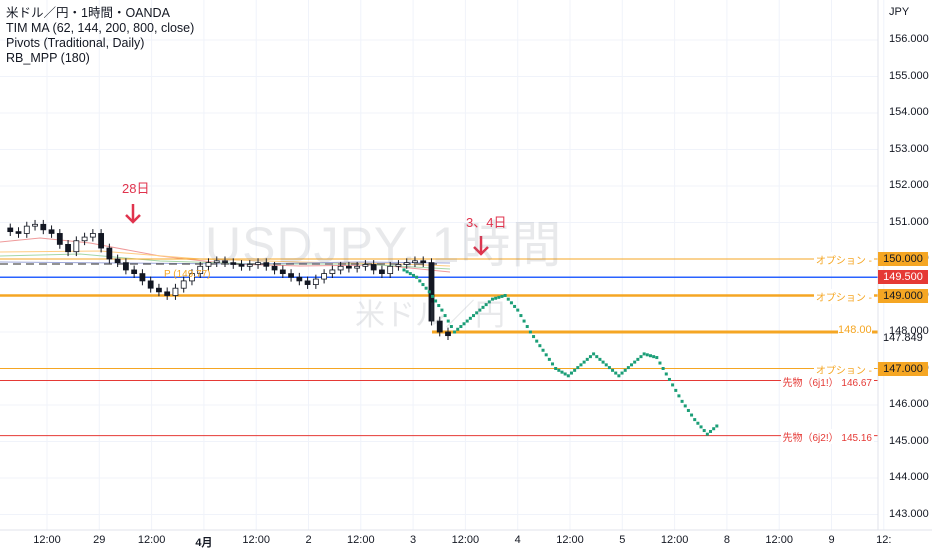 The image size is (932, 550). I want to click on price-tag: 149.500, so click(903, 277).